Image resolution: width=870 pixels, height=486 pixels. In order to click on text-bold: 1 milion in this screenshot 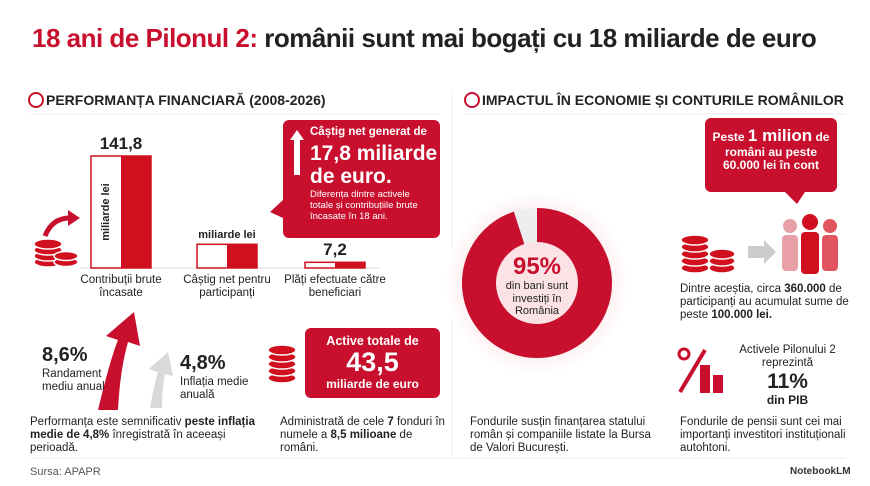, I will do `click(780, 135)`.